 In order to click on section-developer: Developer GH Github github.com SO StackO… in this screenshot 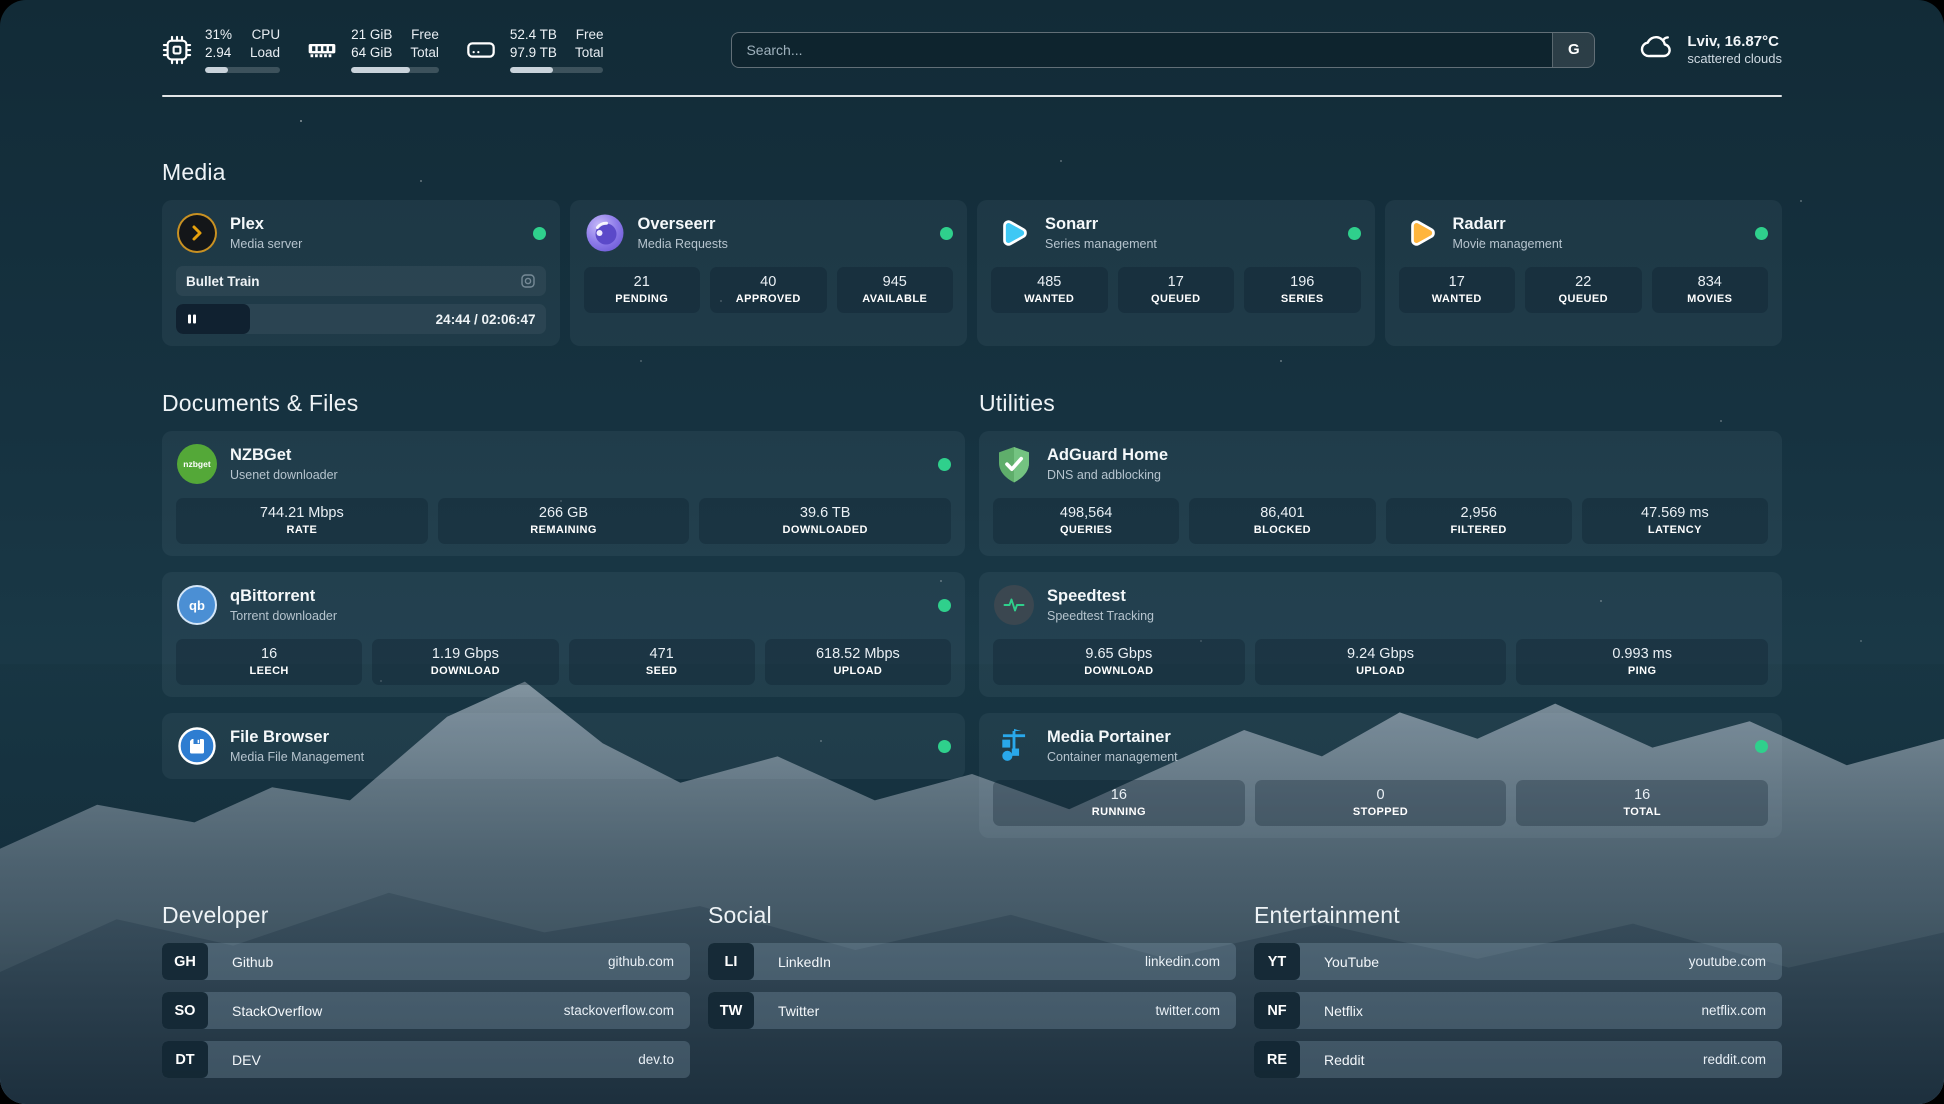, I will do `click(426, 990)`.